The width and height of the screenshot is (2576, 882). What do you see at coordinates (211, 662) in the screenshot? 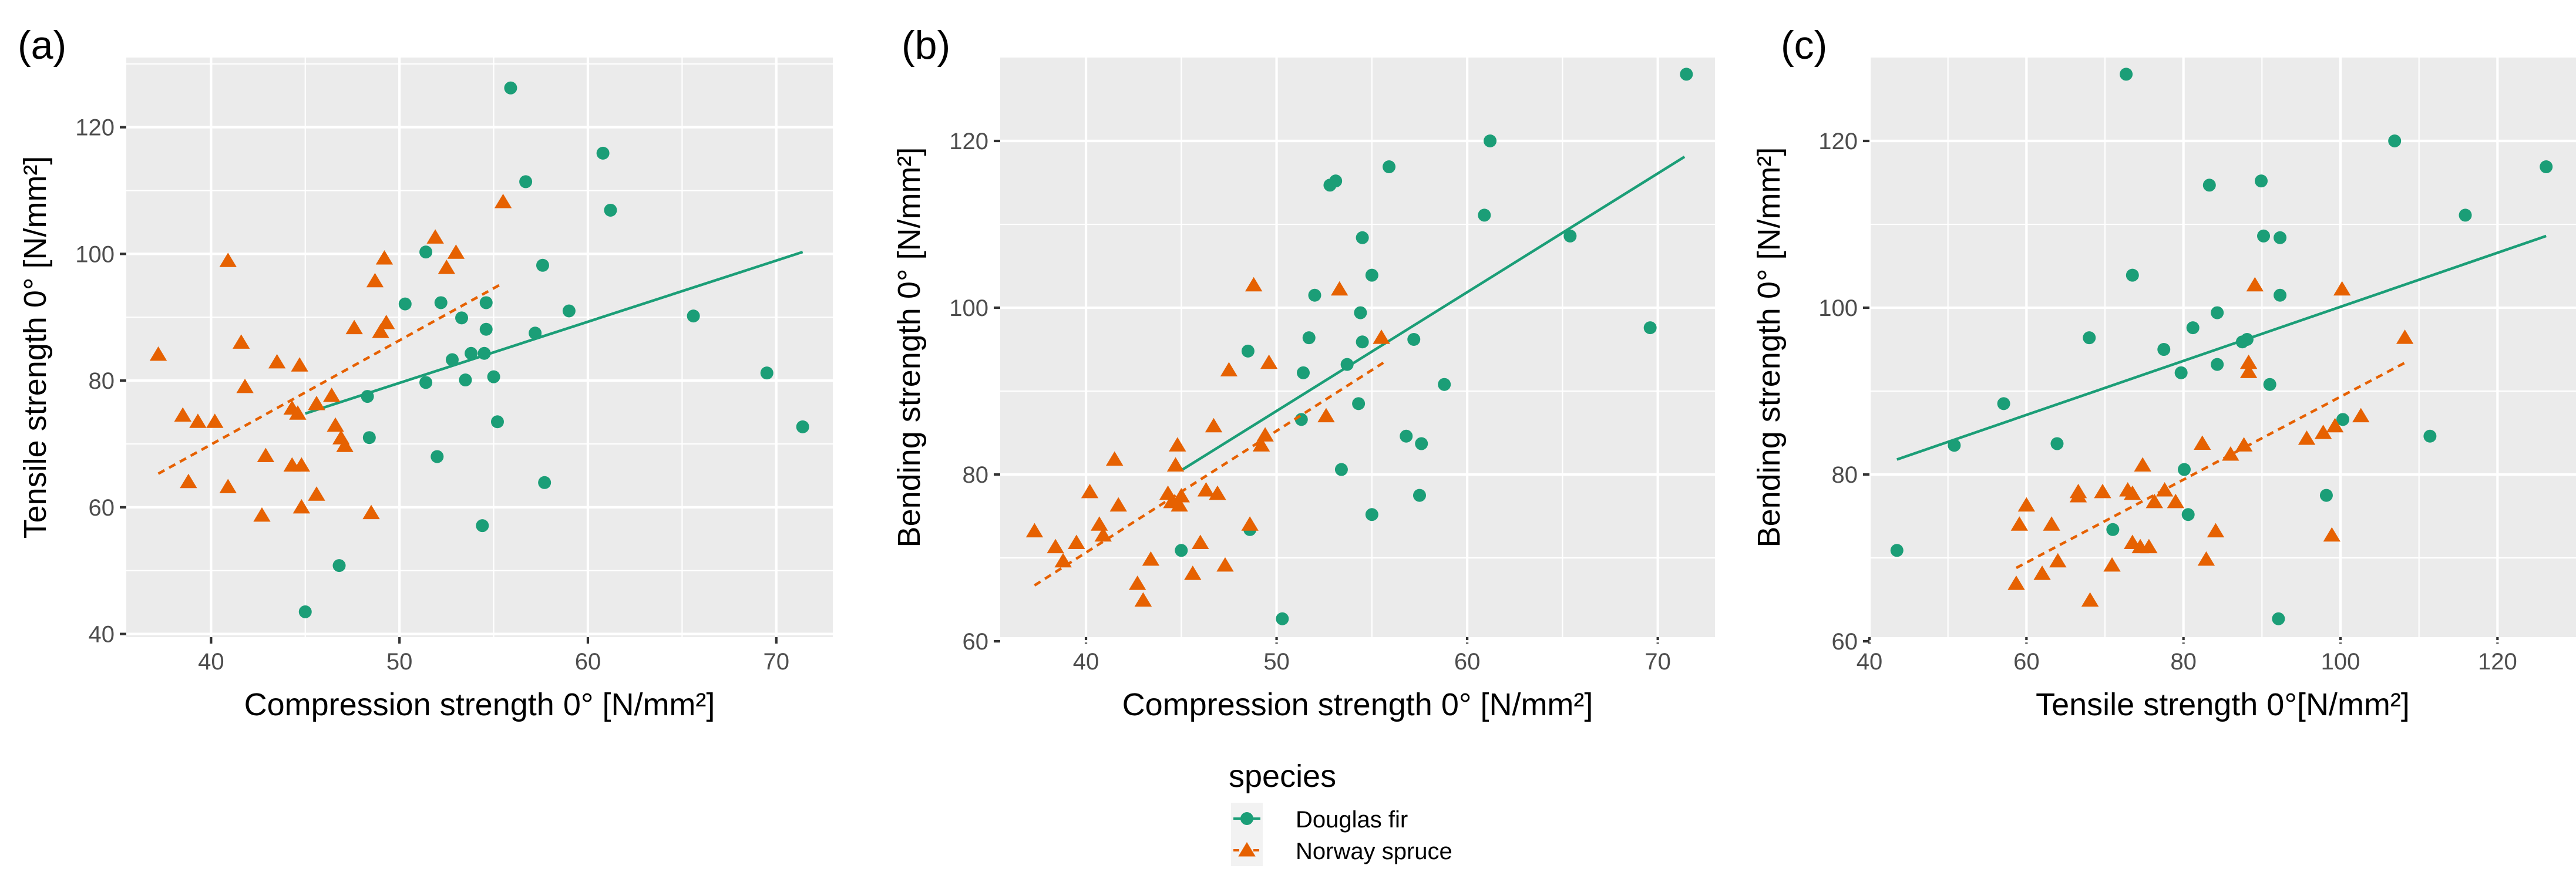
I see `x-tick-label: 40` at bounding box center [211, 662].